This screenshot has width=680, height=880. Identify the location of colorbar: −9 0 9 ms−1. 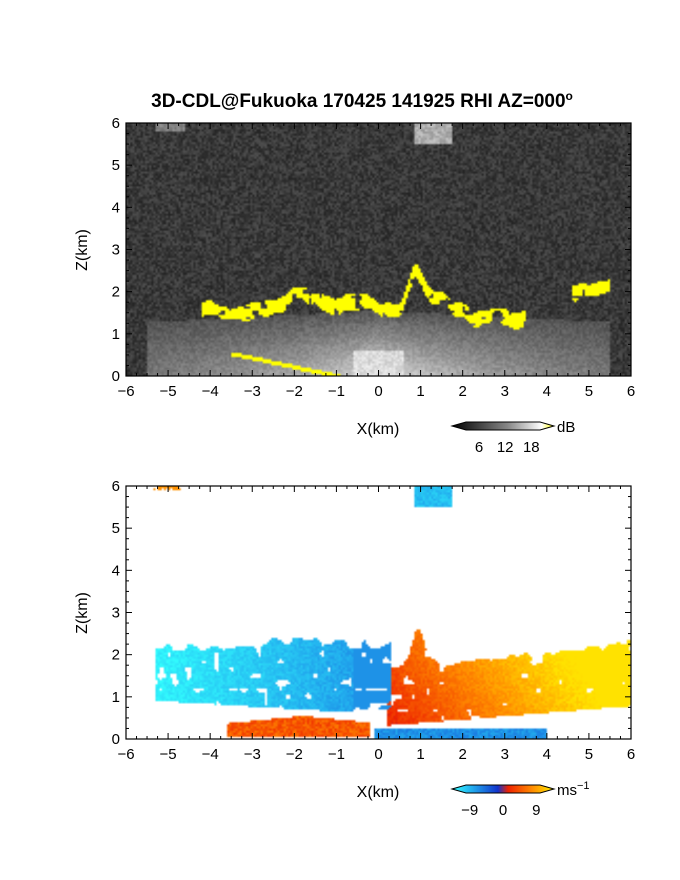
(520, 799).